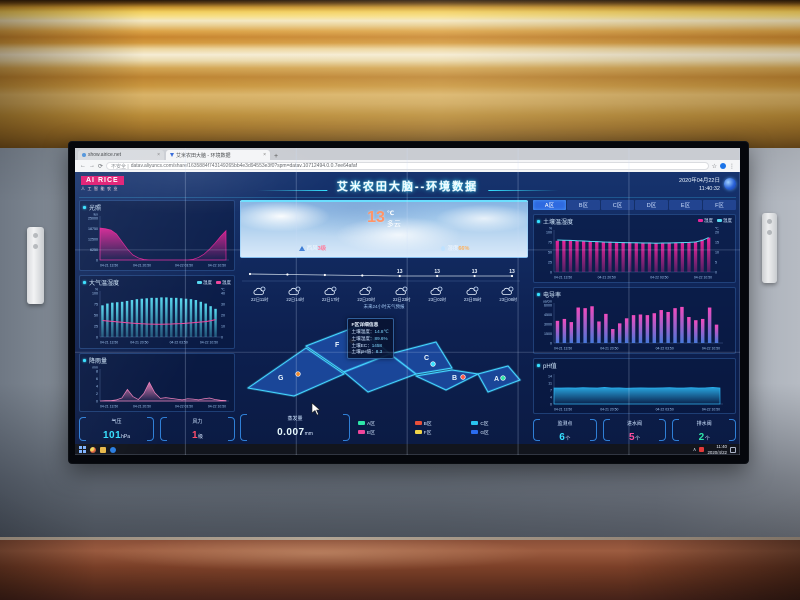 Image resolution: width=800 pixels, height=600 pixels. What do you see at coordinates (400, 538) in the screenshot?
I see `stage-edge` at bounding box center [400, 538].